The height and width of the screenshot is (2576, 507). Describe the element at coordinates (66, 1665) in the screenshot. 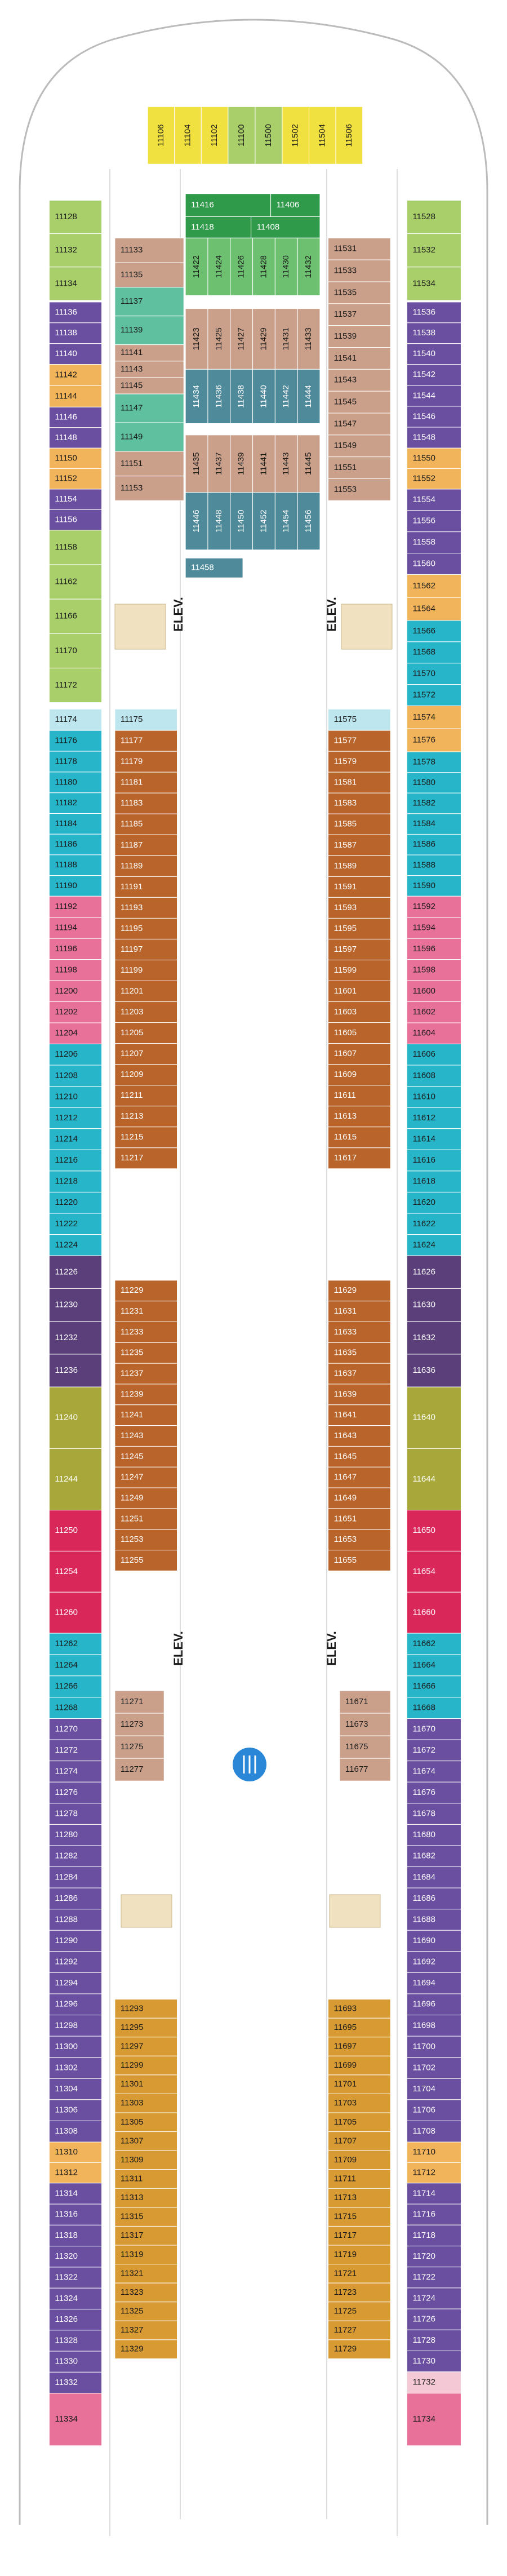

I see `cabin-number: 11264` at that location.